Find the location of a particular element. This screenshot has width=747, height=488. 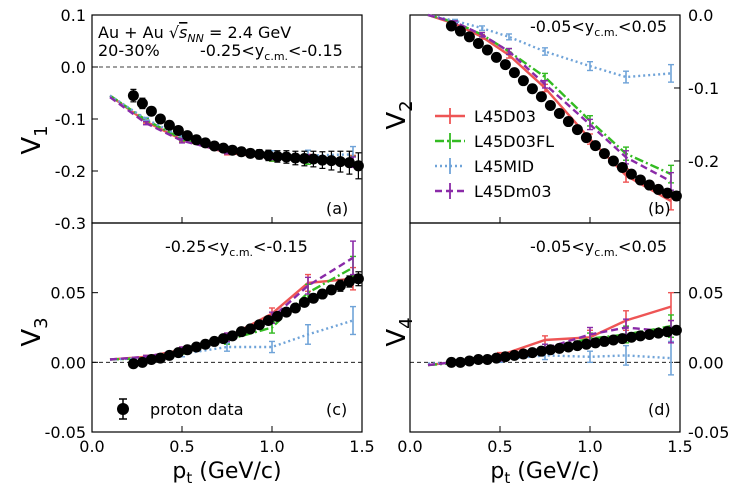

legend-label-l45d03fl: L45D03FL is located at coordinates (514, 141).